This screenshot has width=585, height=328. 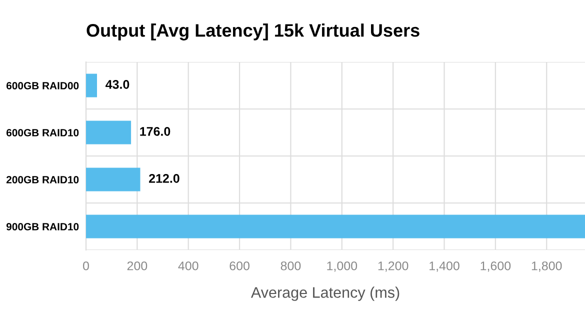 I want to click on x-tick-label: 400, so click(x=188, y=265).